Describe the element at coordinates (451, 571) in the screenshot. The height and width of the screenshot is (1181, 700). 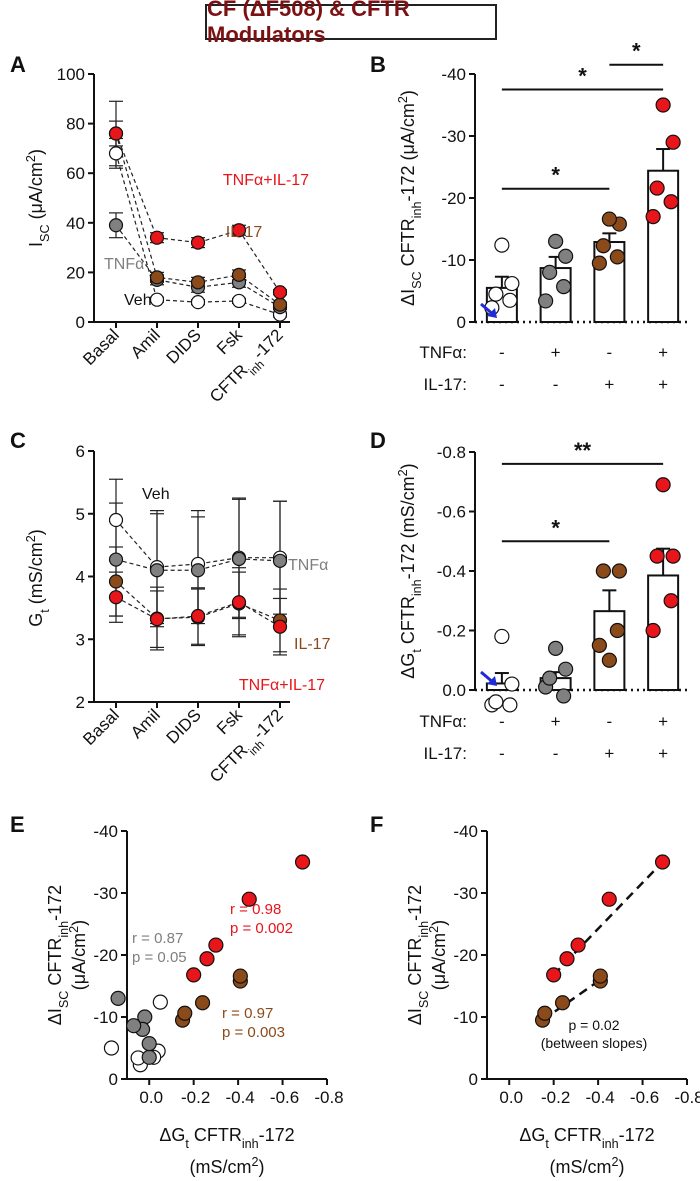
I see `panel-d-y-tick-label: -0.4` at that location.